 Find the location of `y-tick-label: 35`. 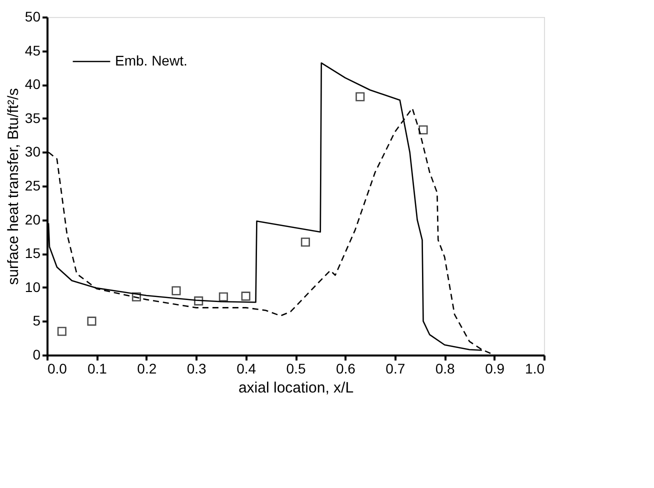

y-tick-label: 35 is located at coordinates (32, 118).